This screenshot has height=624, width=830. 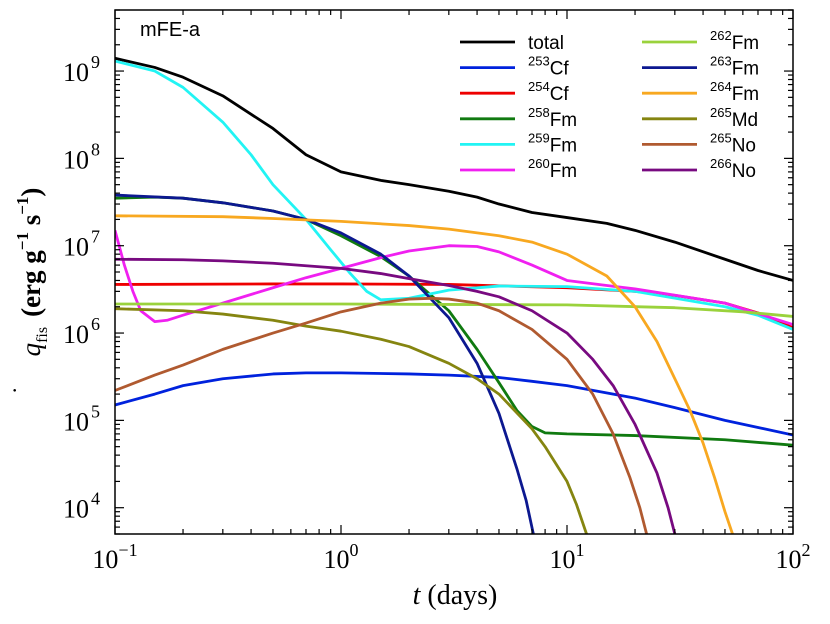 What do you see at coordinates (455, 595) in the screenshot?
I see `x-axis-title: t (days)` at bounding box center [455, 595].